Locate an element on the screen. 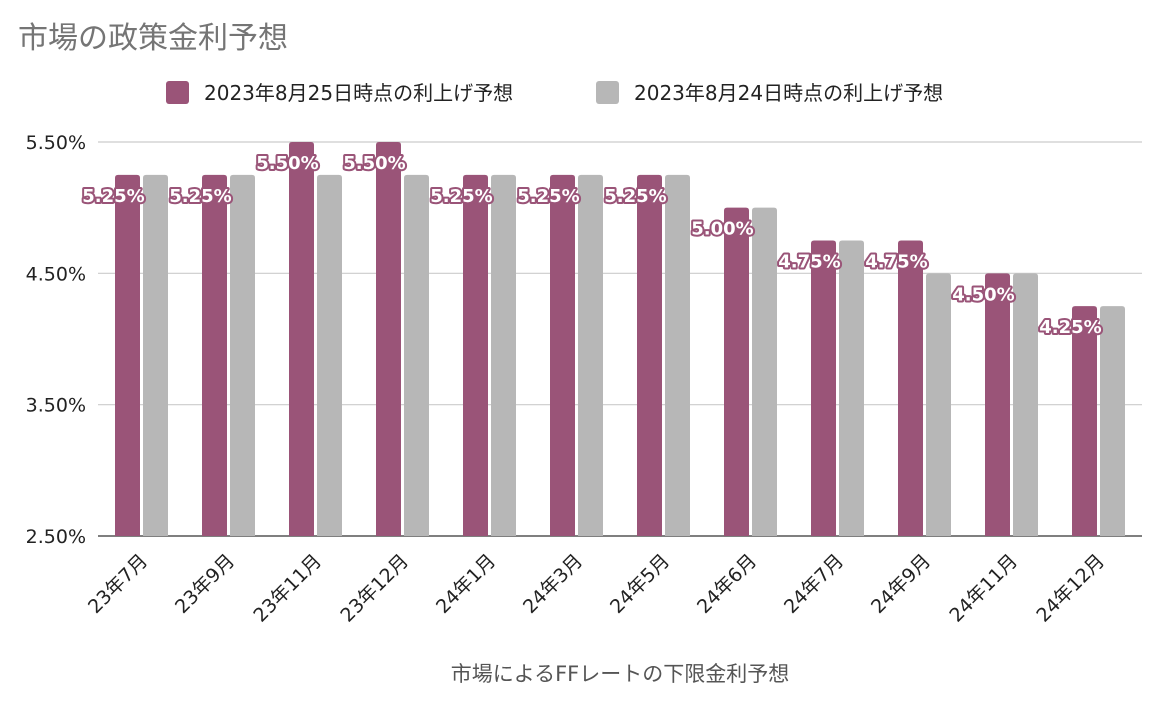  x-tick-label: 24年11月 is located at coordinates (983, 588).